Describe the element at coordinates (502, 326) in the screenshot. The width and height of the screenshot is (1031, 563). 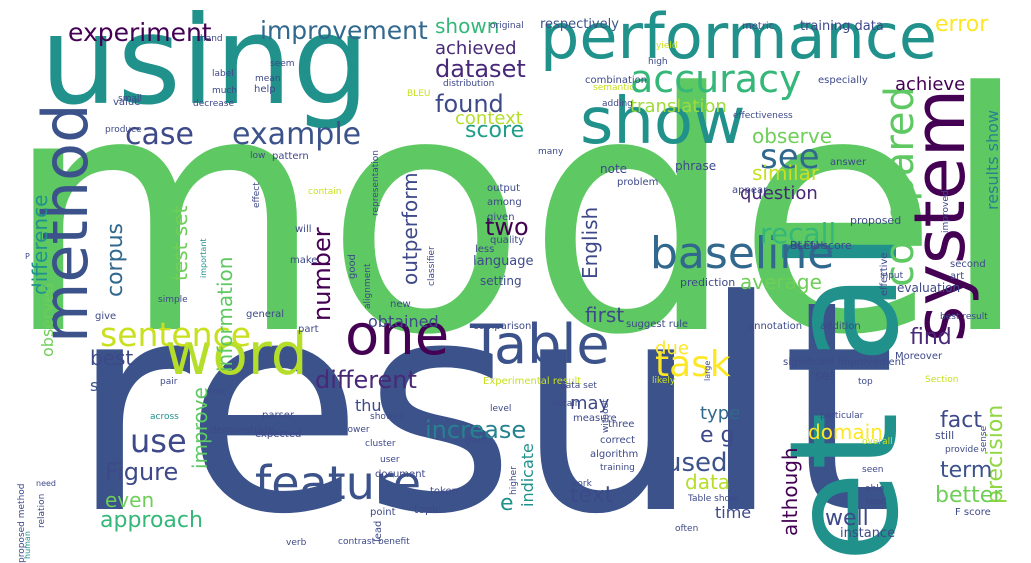
I see `word-comparison: comparison` at that location.